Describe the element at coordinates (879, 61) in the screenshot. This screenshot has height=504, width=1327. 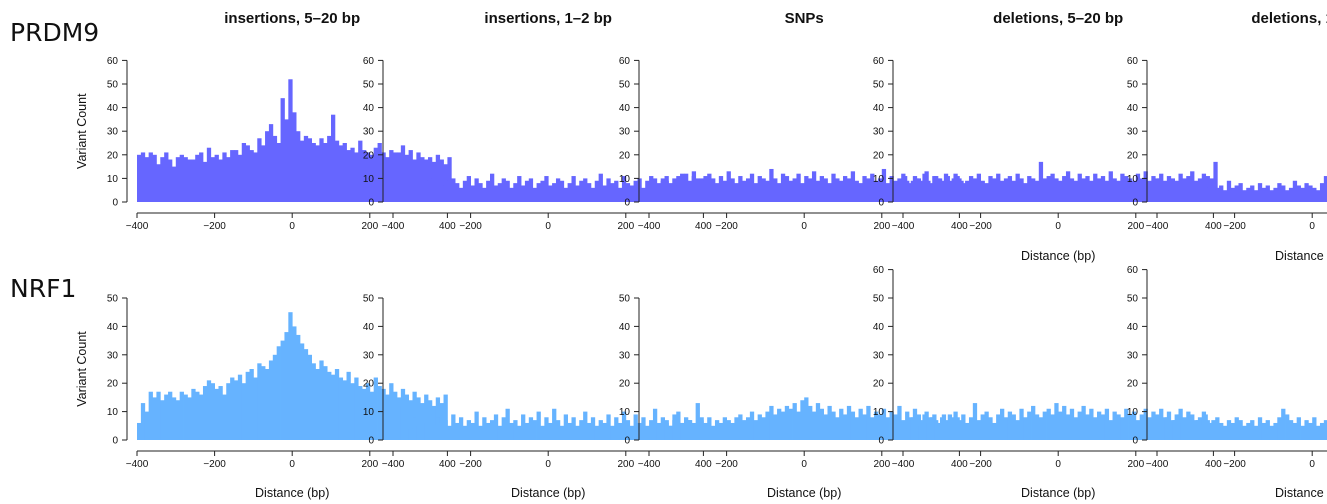
I see `y-tick-label: 60` at that location.